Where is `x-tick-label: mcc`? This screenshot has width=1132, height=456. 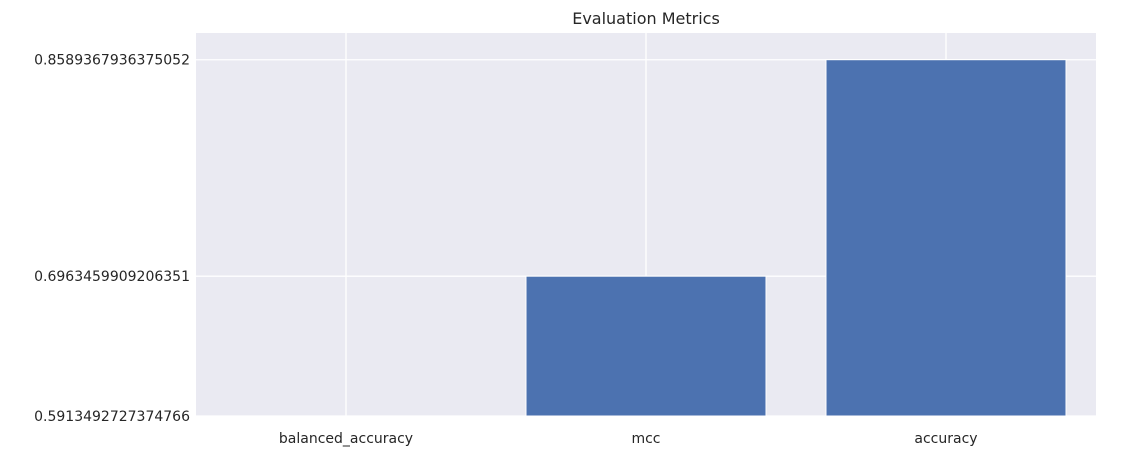 x-tick-label: mcc is located at coordinates (645, 439).